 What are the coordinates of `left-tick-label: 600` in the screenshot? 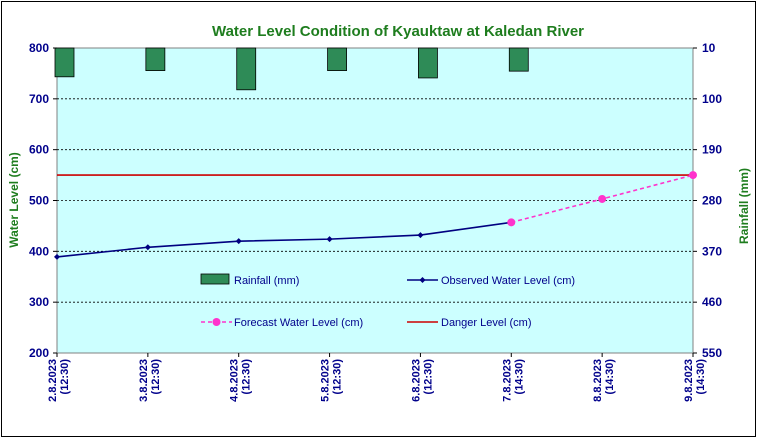 It's located at (39, 150).